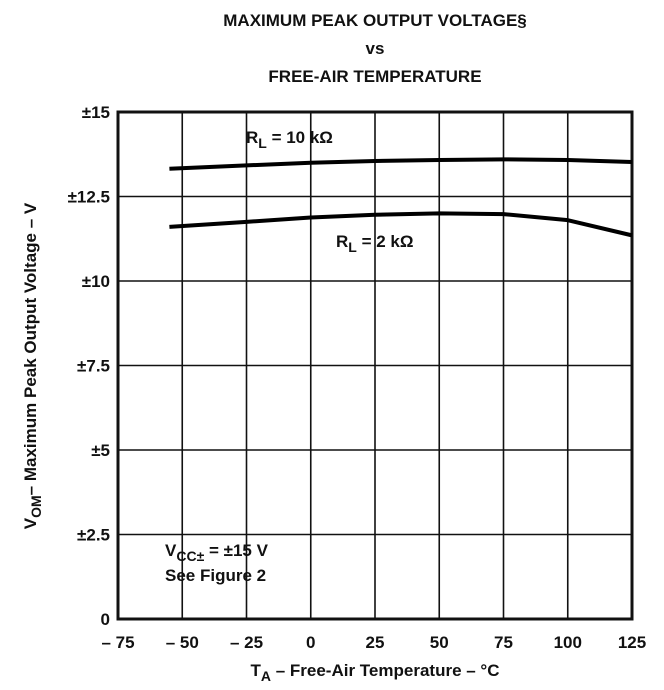 The image size is (664, 690). I want to click on x-tick-label: 125, so click(632, 642).